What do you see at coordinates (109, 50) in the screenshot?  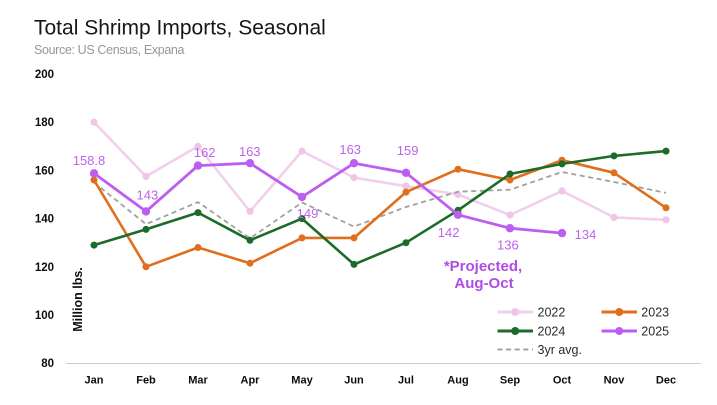 I see `svg-text: Source: US Census, Expana` at bounding box center [109, 50].